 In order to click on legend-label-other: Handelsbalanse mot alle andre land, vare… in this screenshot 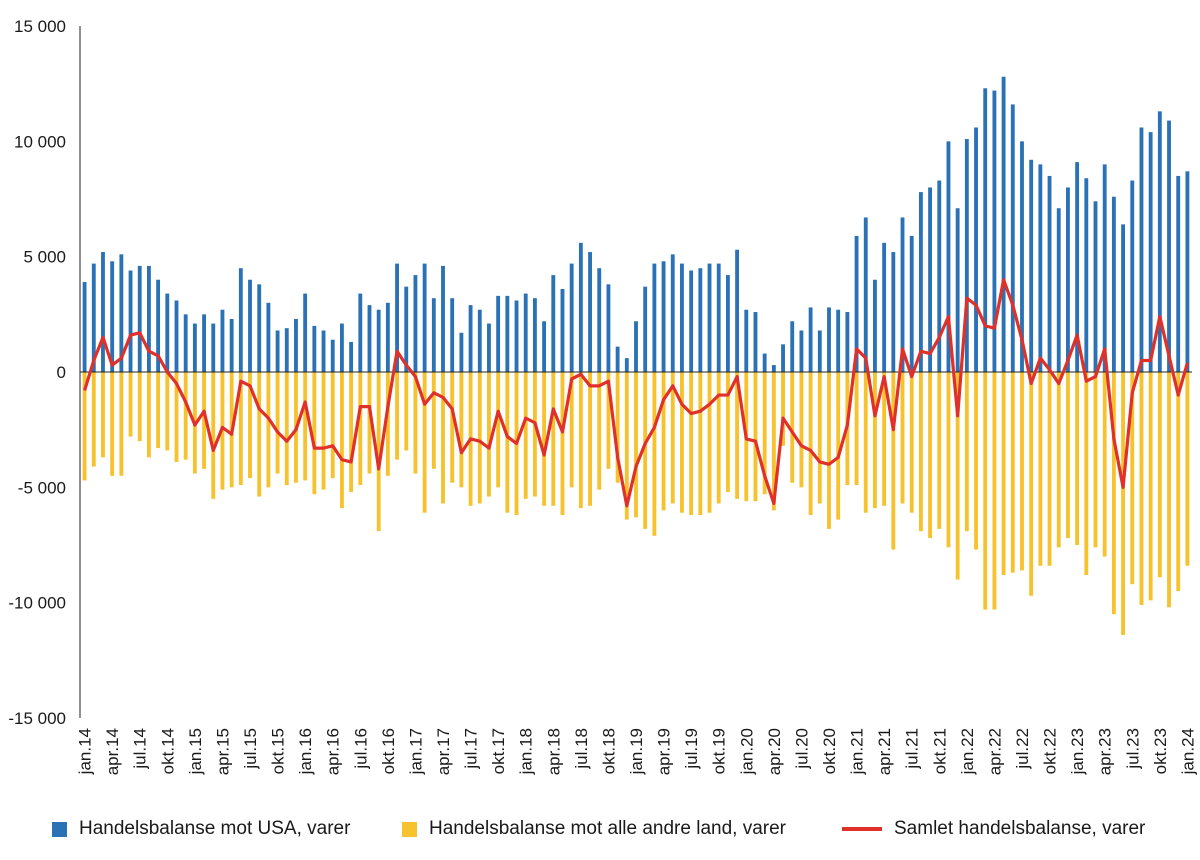, I will do `click(607, 828)`.